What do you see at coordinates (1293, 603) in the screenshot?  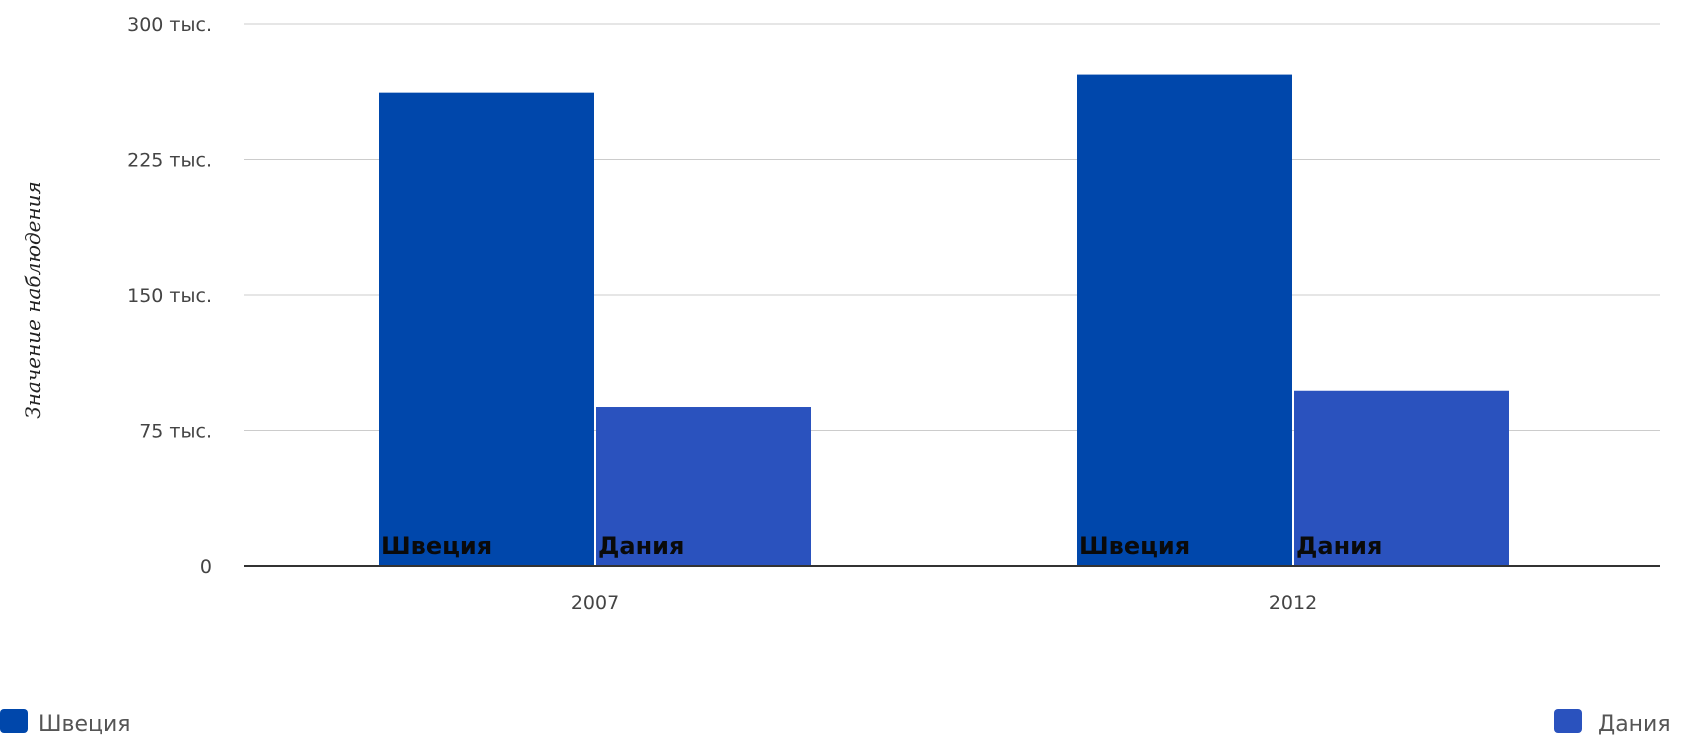 I see `x-tick-label: 2012` at bounding box center [1293, 603].